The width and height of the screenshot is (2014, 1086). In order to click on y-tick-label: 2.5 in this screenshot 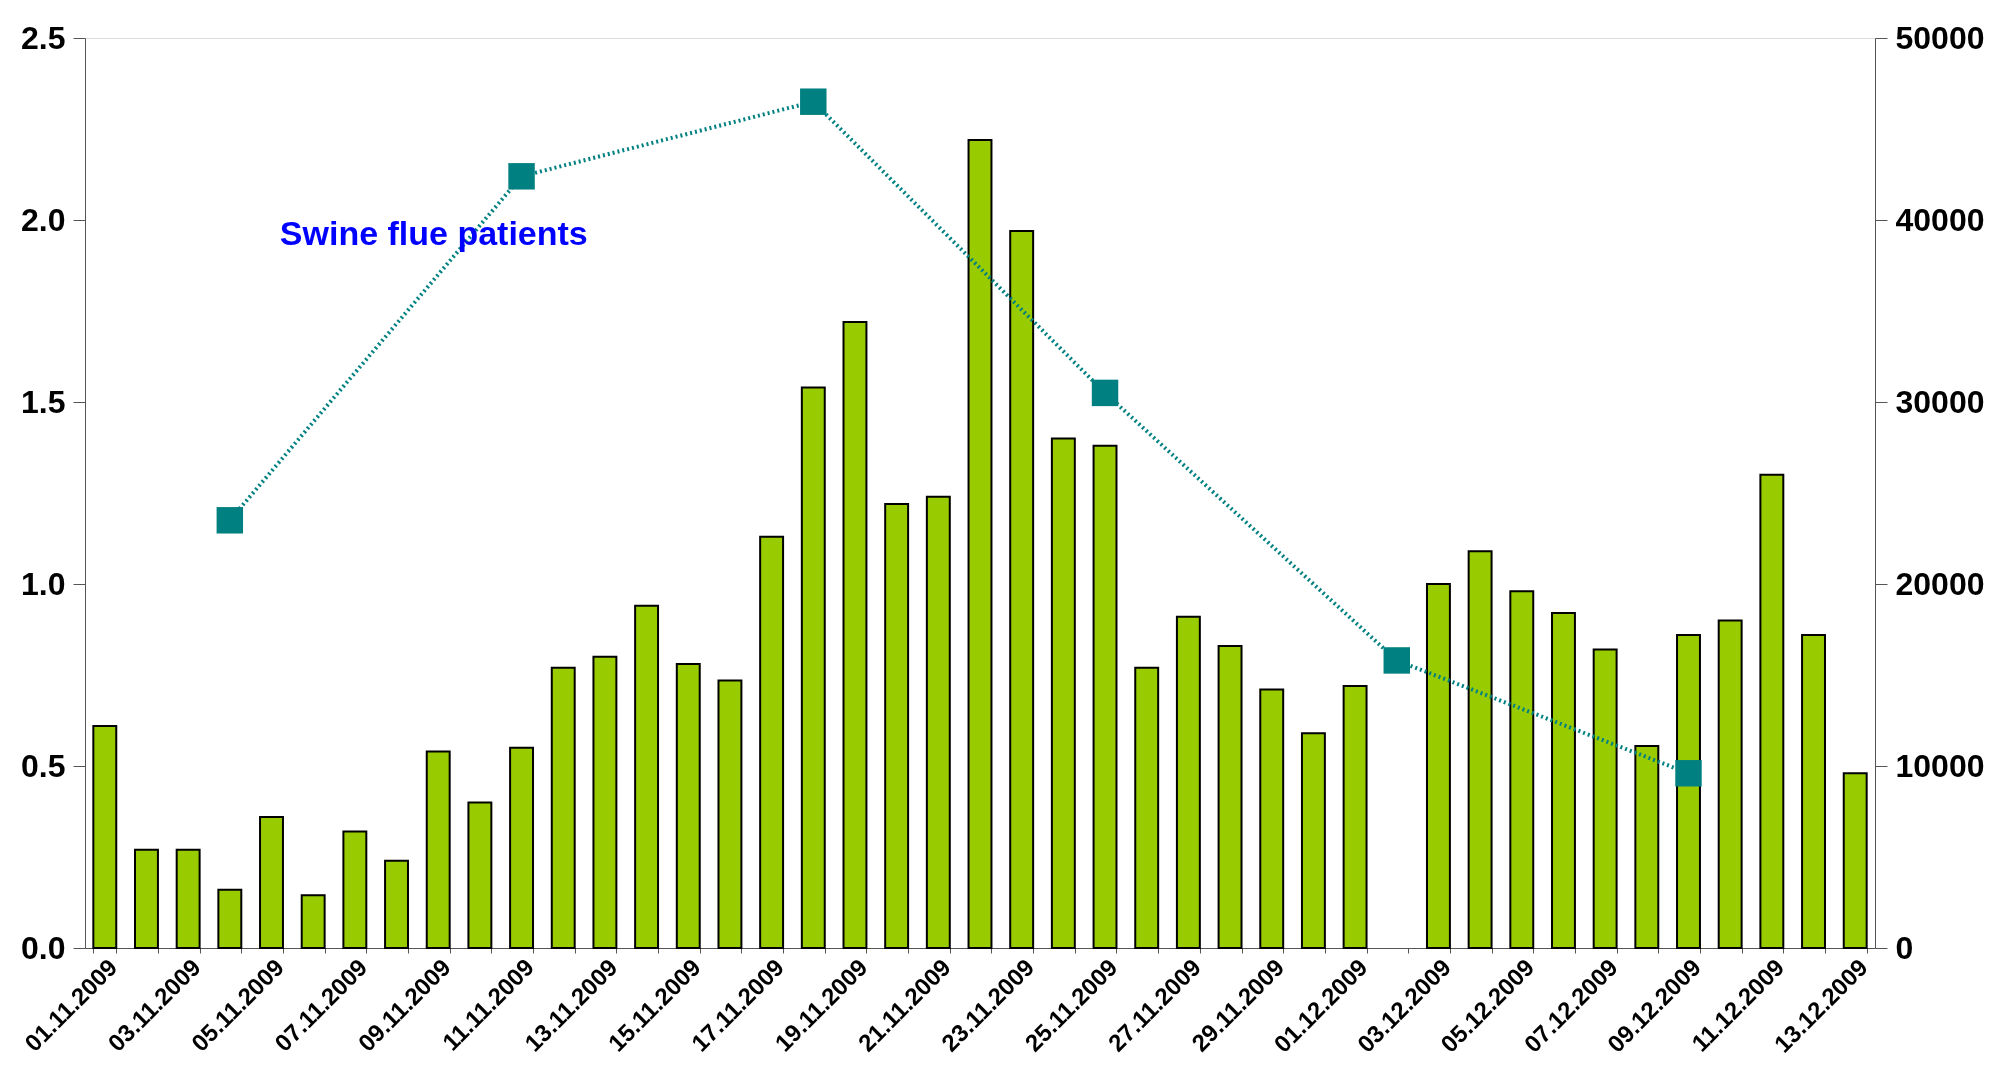, I will do `click(43, 37)`.